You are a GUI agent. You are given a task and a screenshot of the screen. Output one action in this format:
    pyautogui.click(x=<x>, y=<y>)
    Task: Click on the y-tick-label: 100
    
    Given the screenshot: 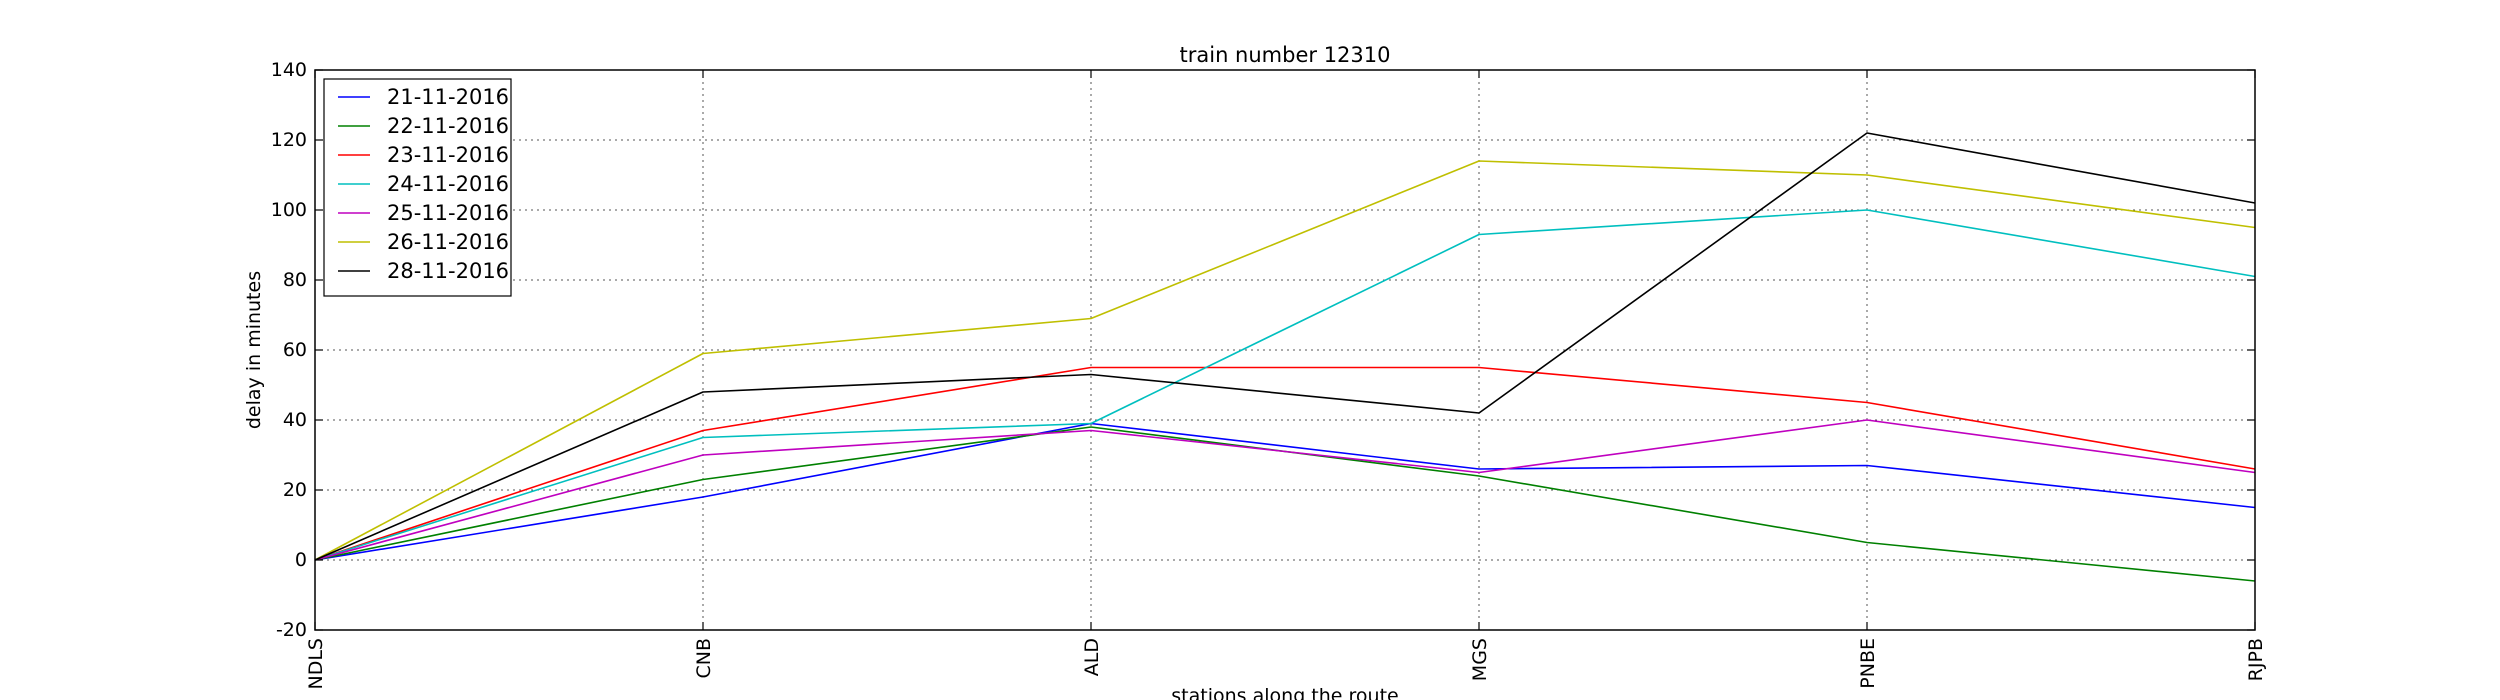 What is the action you would take?
    pyautogui.click(x=289, y=210)
    